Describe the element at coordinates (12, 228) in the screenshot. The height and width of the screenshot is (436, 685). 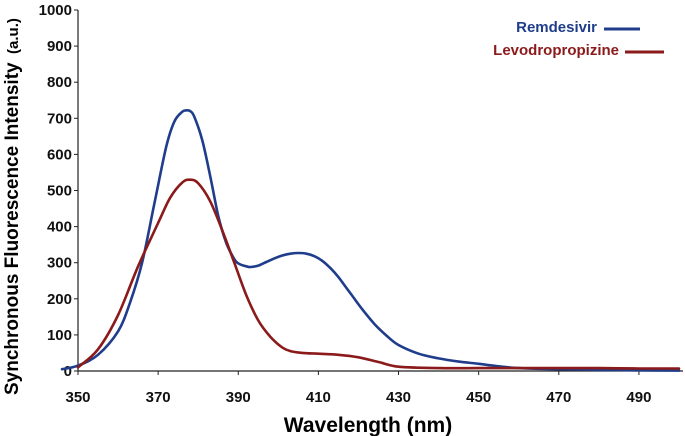
I see `y-axis-title: Synchronous Fluorescence Intensity` at that location.